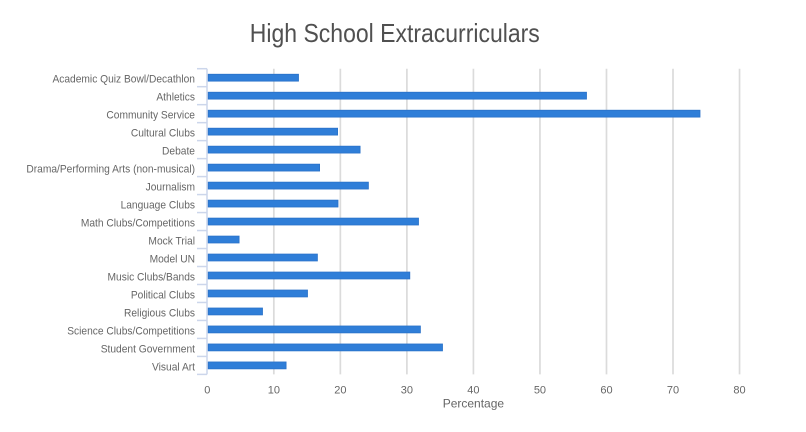 The image size is (806, 432). What do you see at coordinates (171, 187) in the screenshot?
I see `svg-text: Journalism` at bounding box center [171, 187].